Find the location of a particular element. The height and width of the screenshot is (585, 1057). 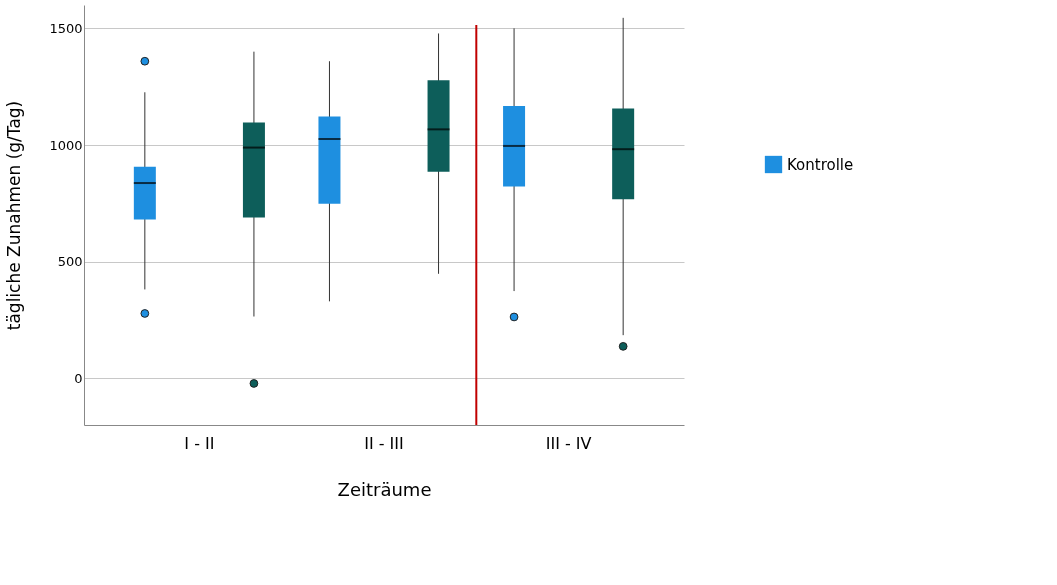

y-tick-label: 1500 is located at coordinates (66, 28).